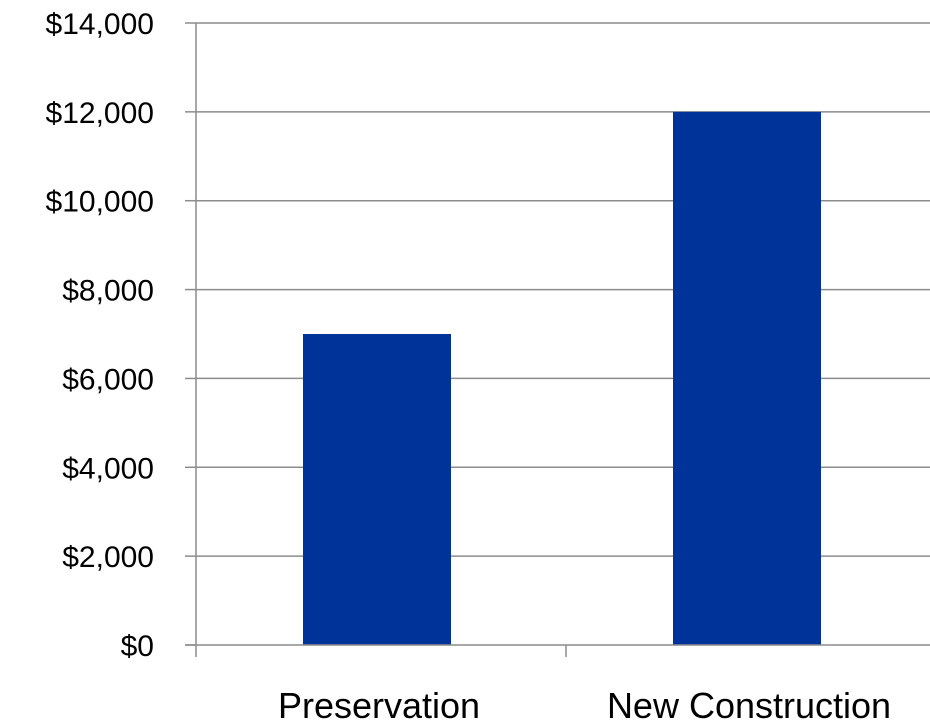 The height and width of the screenshot is (726, 930). Describe the element at coordinates (108, 291) in the screenshot. I see `y-tick-label: $8,000` at that location.